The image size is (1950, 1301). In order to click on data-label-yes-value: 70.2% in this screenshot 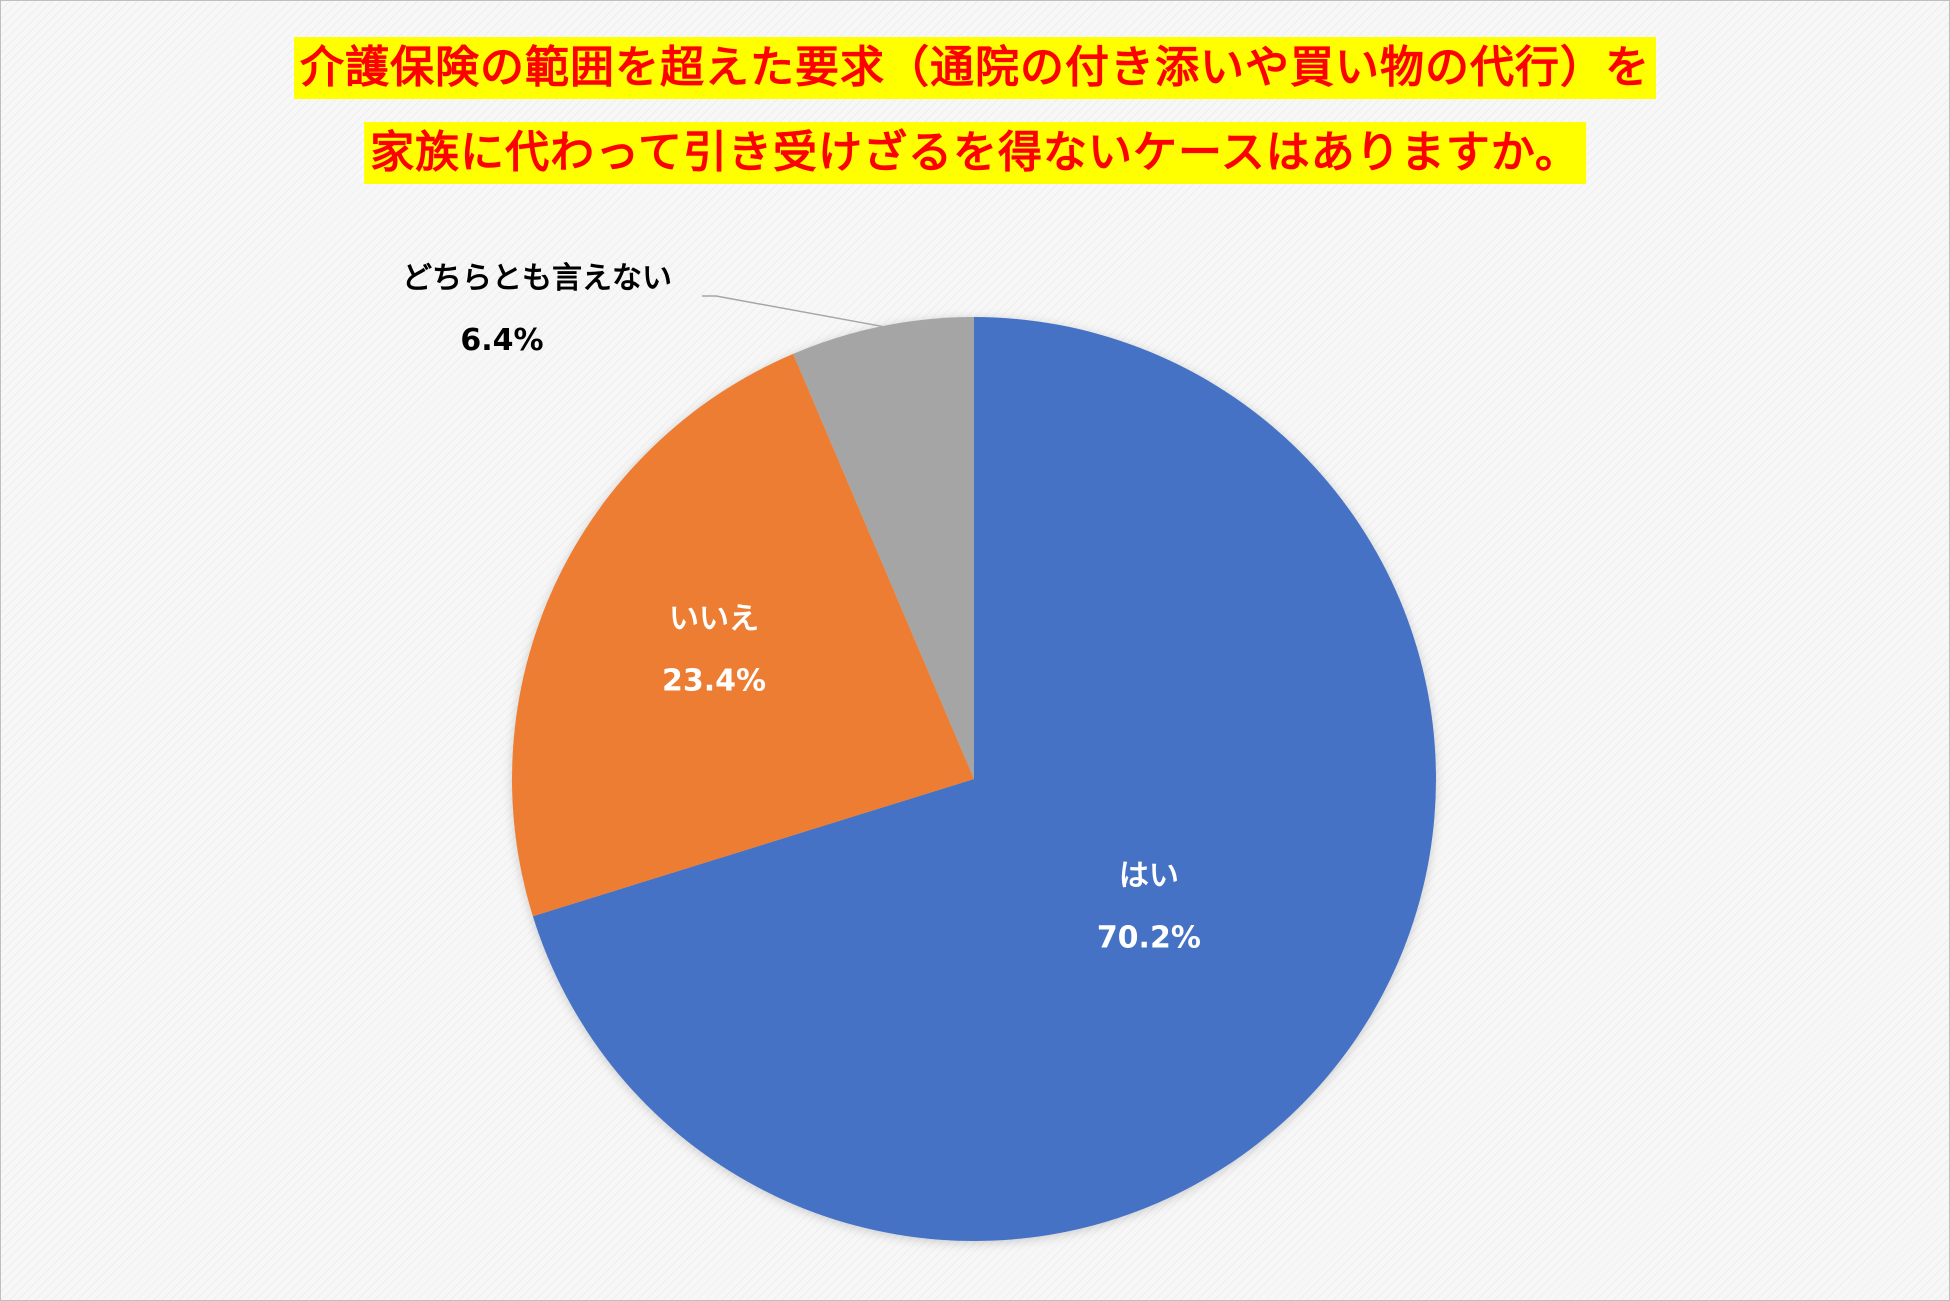, I will do `click(1149, 938)`.